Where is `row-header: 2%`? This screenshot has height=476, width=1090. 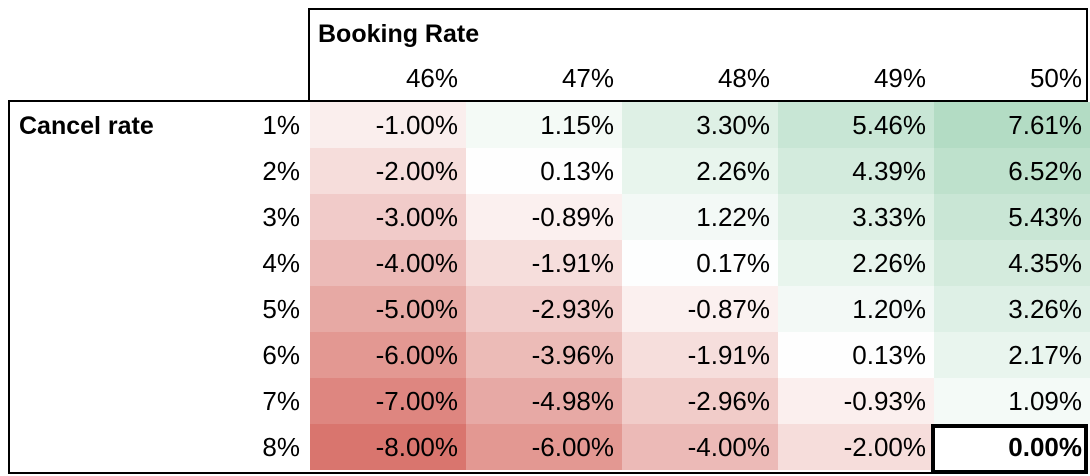 row-header: 2% is located at coordinates (281, 171).